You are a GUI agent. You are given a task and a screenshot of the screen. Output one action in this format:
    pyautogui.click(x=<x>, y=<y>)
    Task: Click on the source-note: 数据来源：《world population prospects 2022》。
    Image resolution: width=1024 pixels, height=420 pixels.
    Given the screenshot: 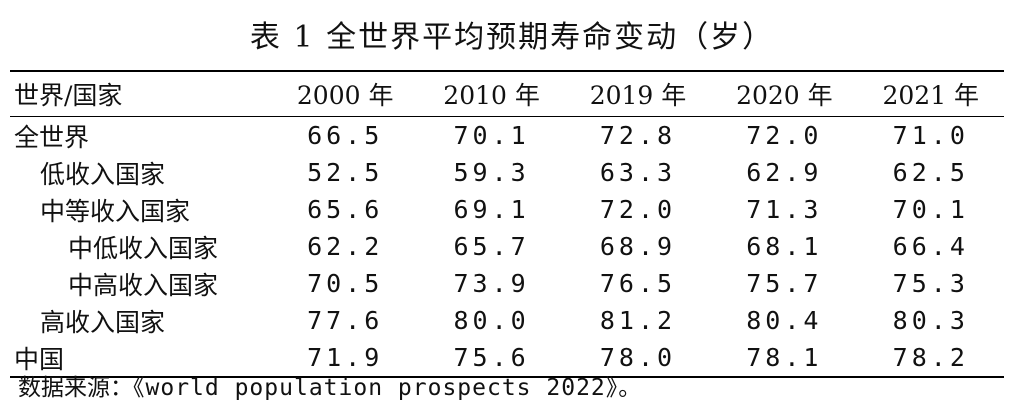 What is the action you would take?
    pyautogui.click(x=330, y=385)
    